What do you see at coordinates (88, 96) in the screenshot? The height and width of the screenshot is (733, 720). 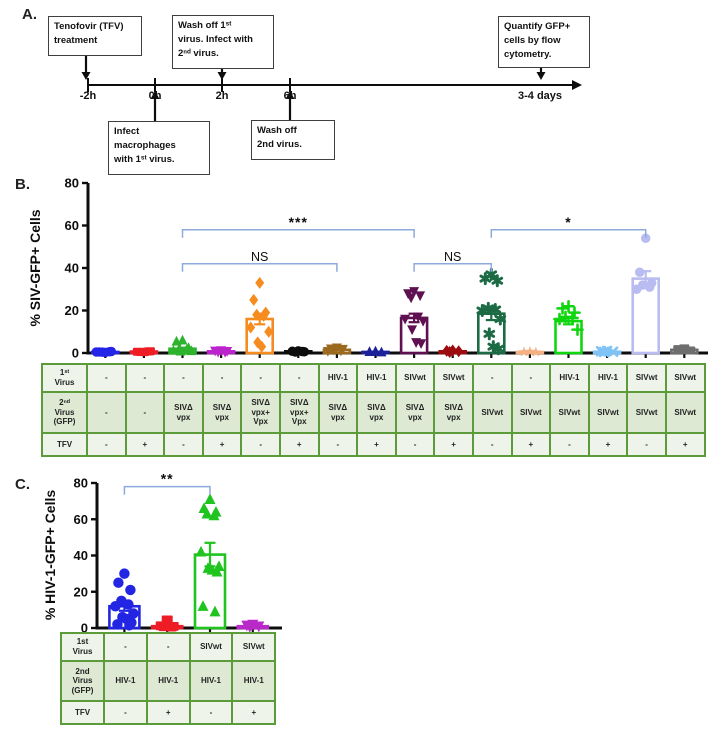 I see `timeline-tick-label: -2h` at bounding box center [88, 96].